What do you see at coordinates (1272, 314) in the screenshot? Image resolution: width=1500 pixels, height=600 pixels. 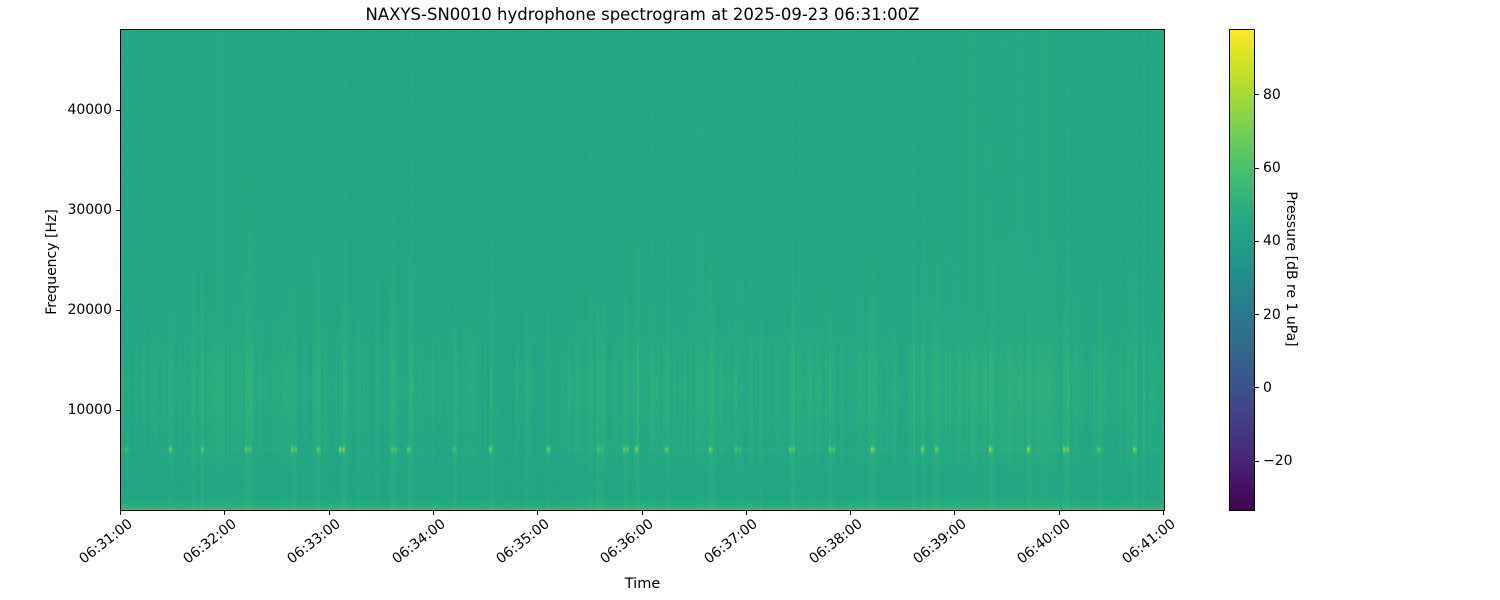 I see `colorbar-tick-label: 20` at bounding box center [1272, 314].